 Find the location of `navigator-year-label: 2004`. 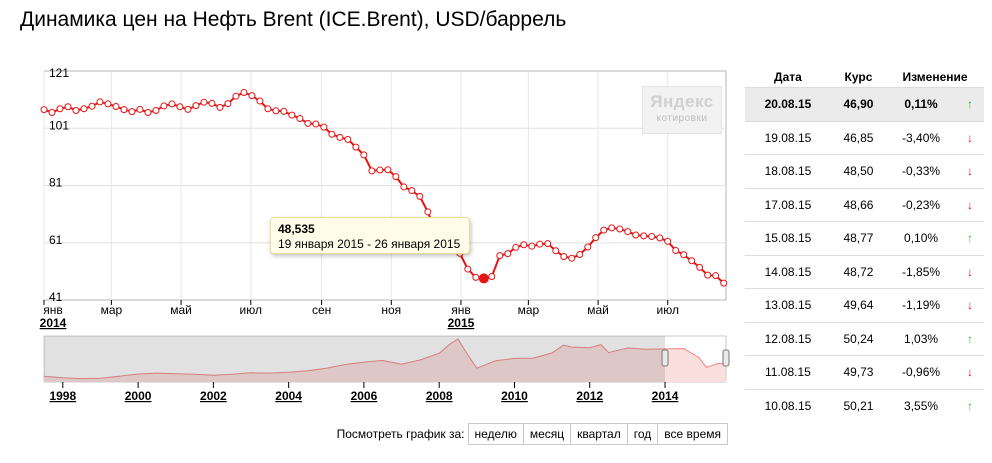

navigator-year-label: 2004 is located at coordinates (288, 396).